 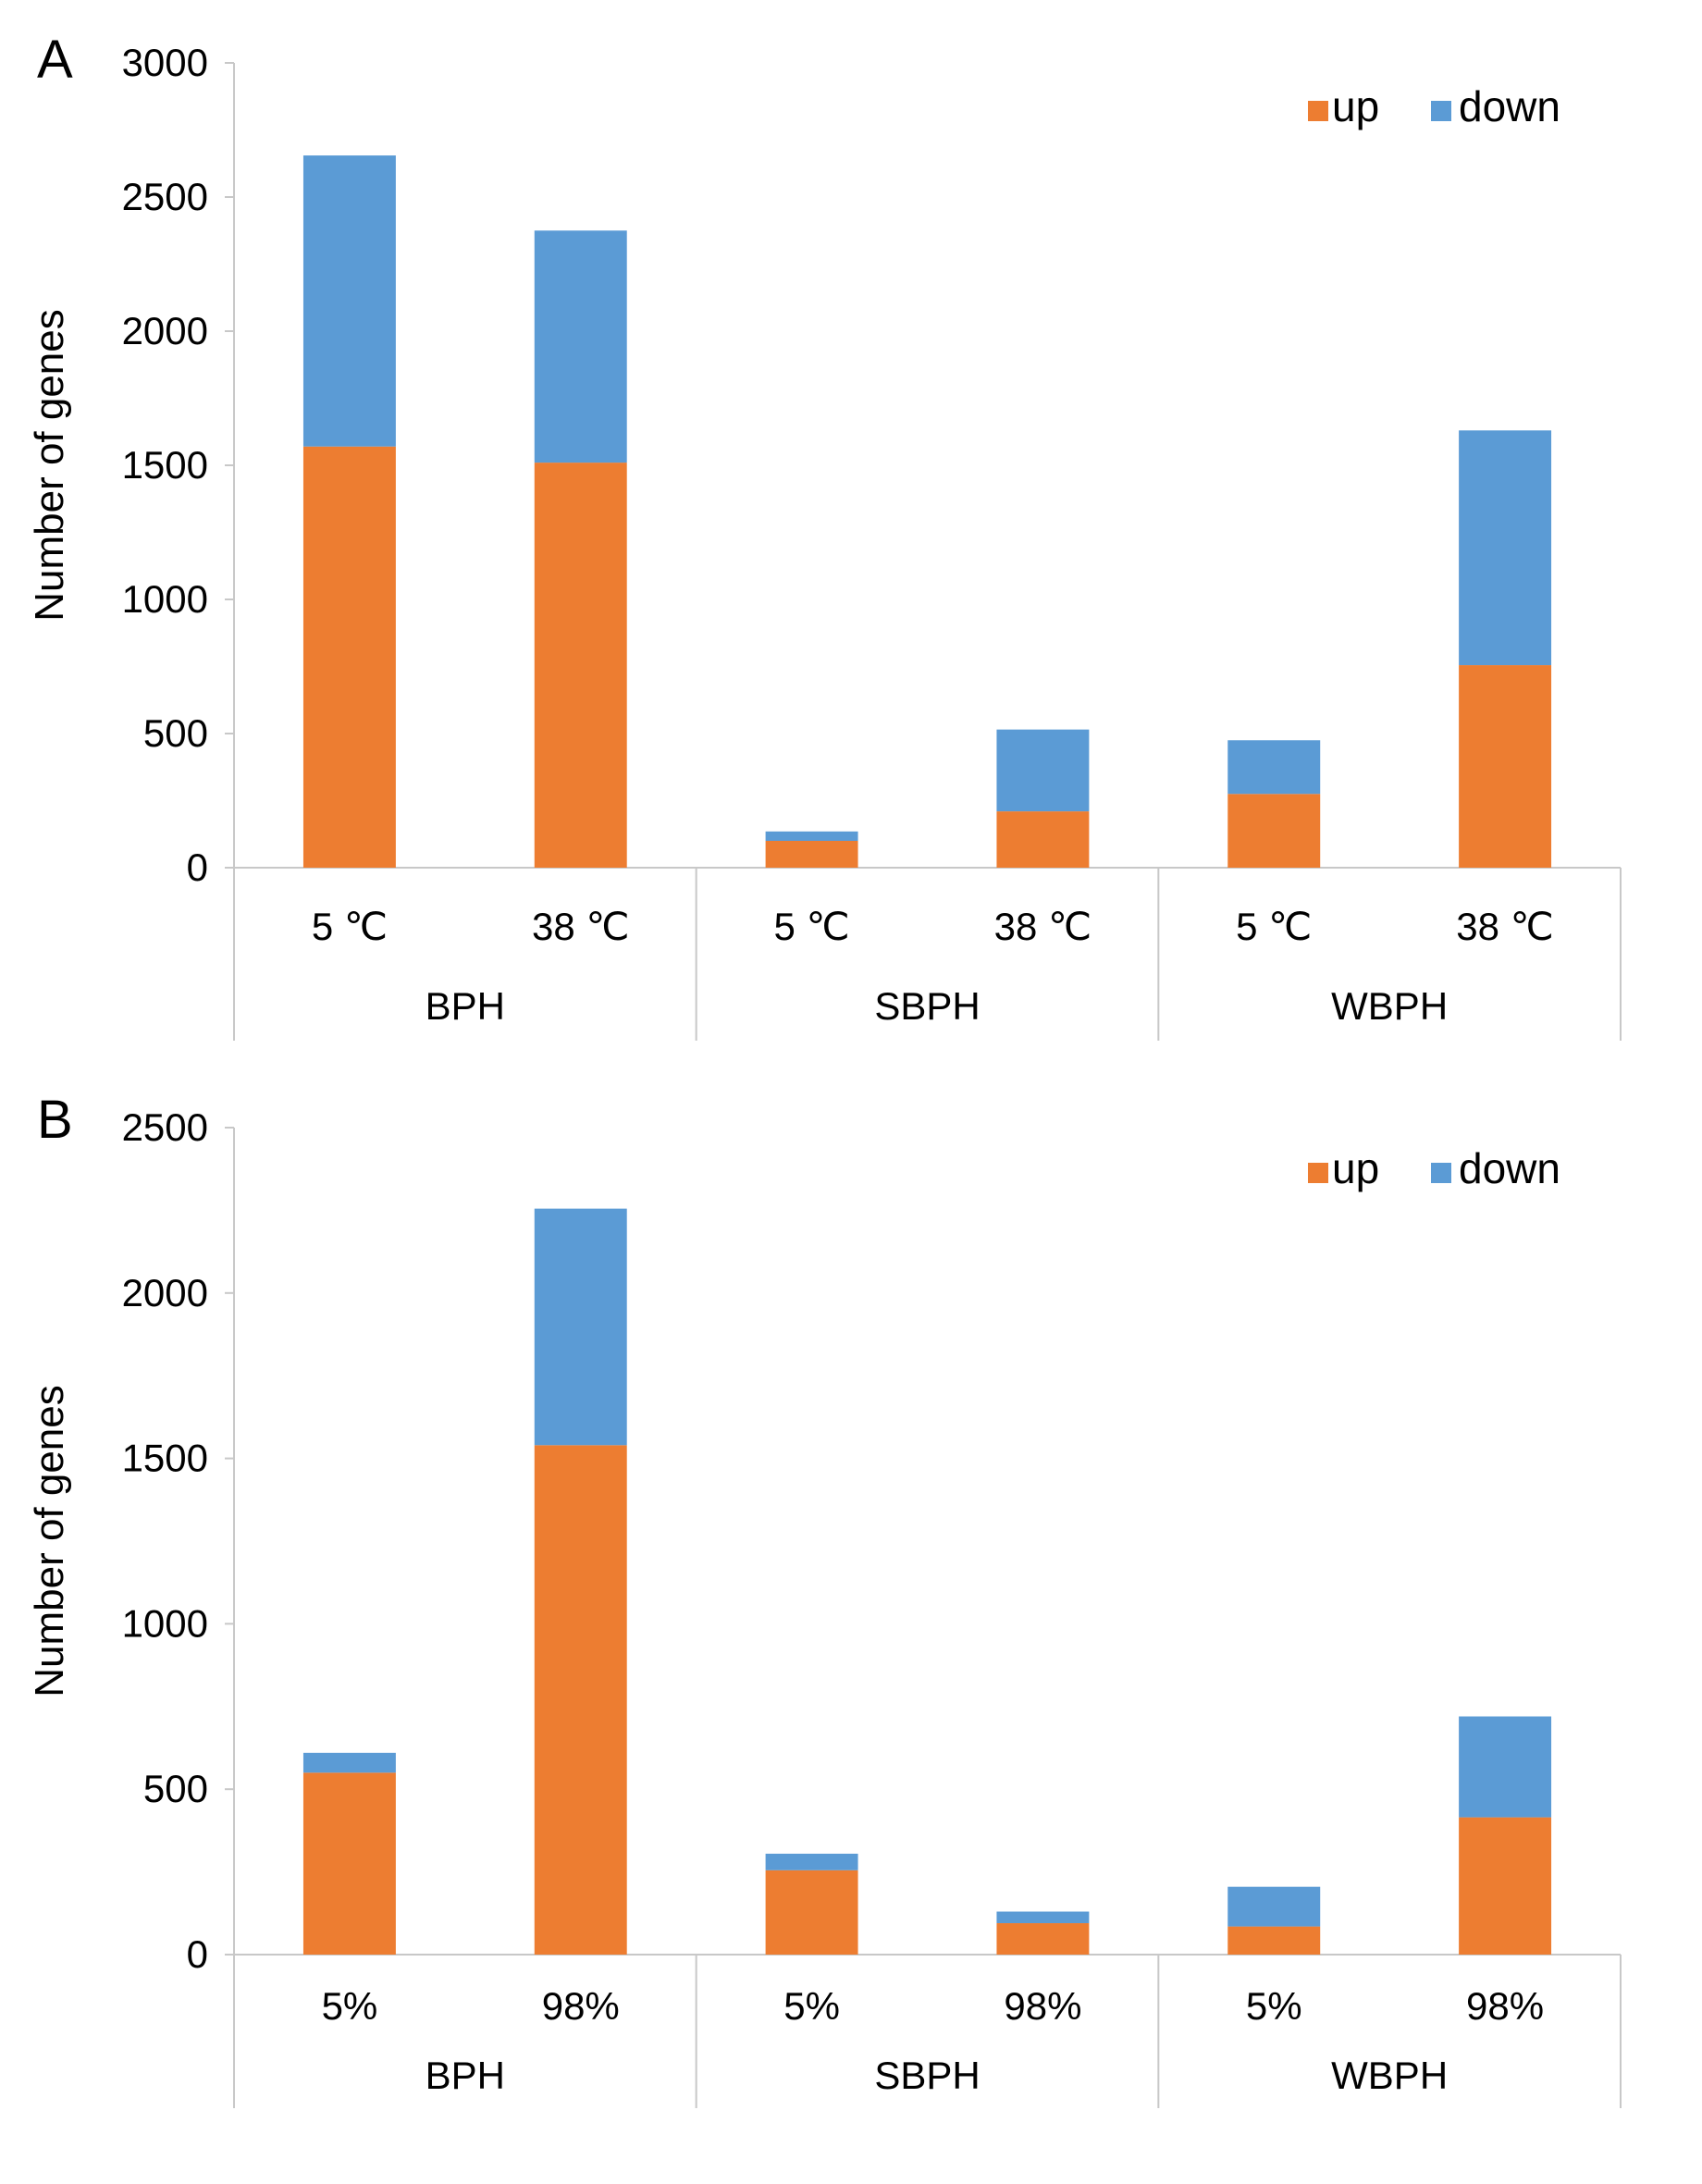 What do you see at coordinates (55, 60) in the screenshot?
I see `panel-letter: A` at bounding box center [55, 60].